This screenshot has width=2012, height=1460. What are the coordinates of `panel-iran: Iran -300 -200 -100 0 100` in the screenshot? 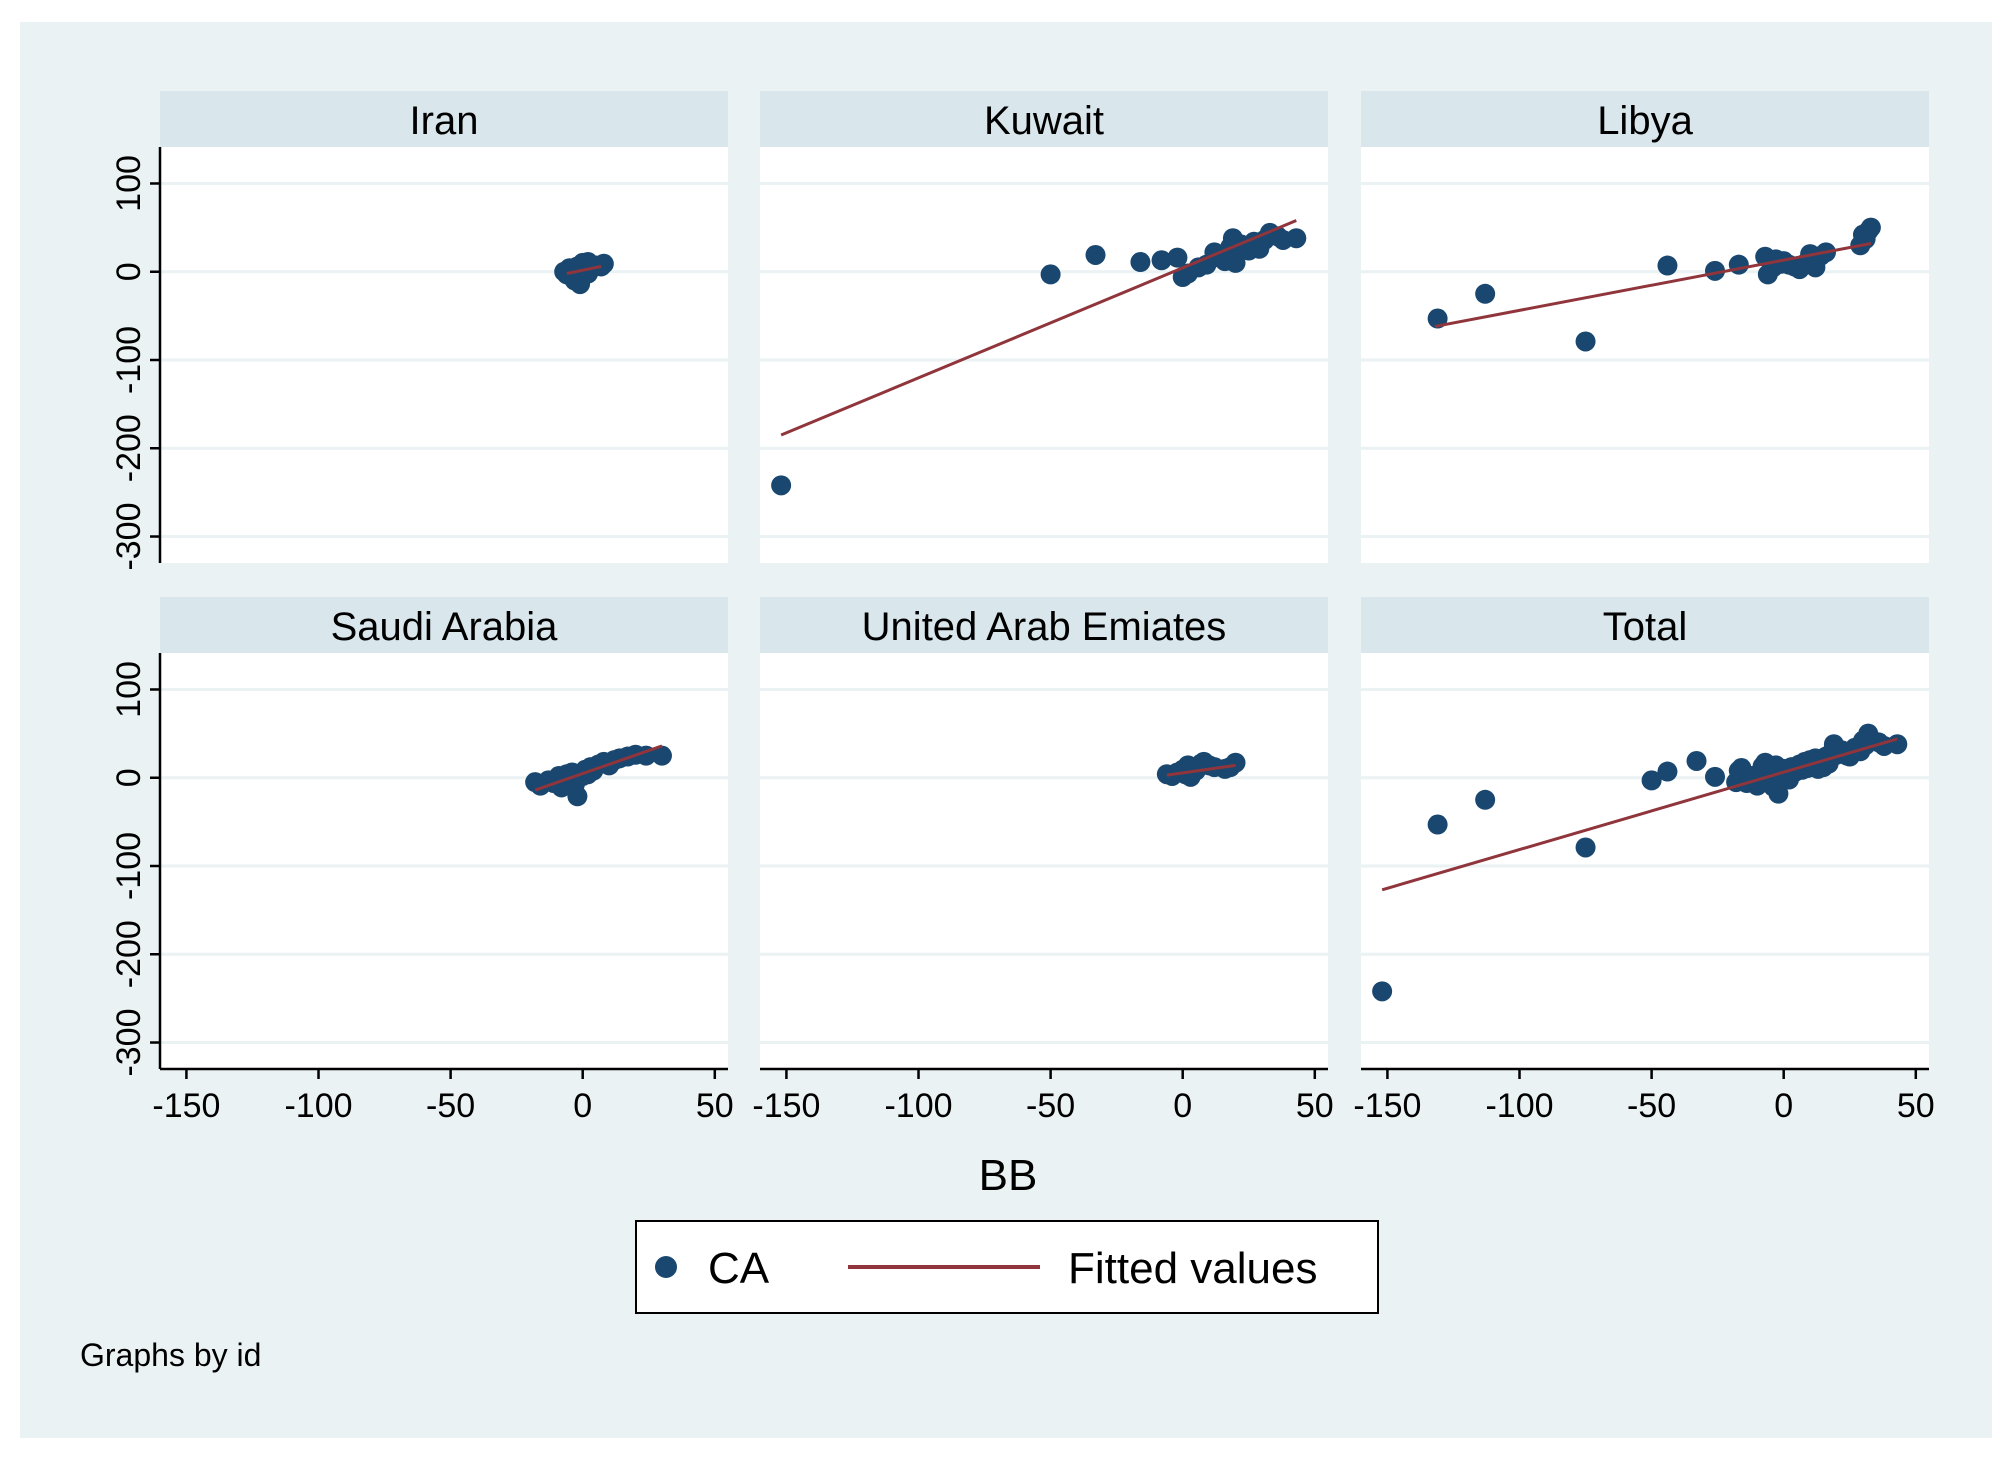 It's located at (419, 331).